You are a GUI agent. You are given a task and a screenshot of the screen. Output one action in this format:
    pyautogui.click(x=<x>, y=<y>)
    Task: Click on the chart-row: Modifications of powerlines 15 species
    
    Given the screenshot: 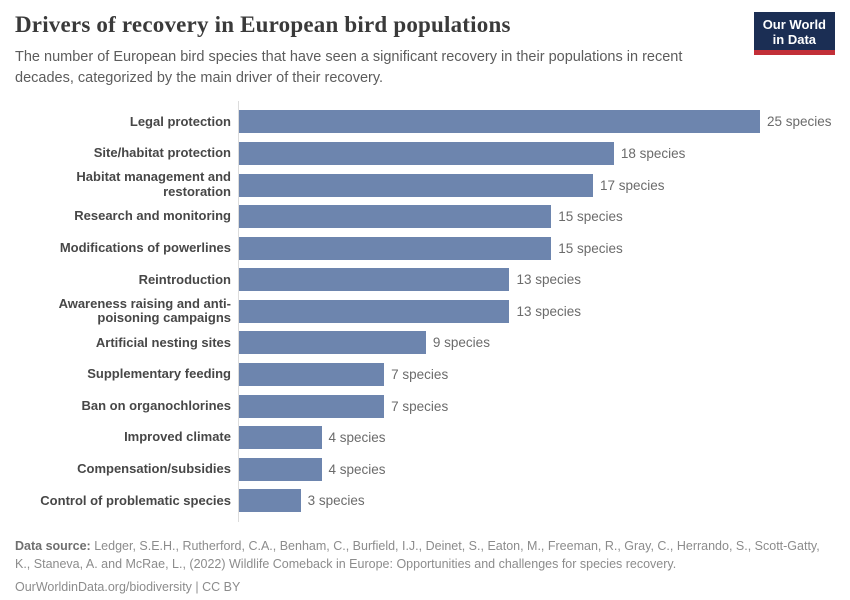 What is the action you would take?
    pyautogui.click(x=425, y=248)
    